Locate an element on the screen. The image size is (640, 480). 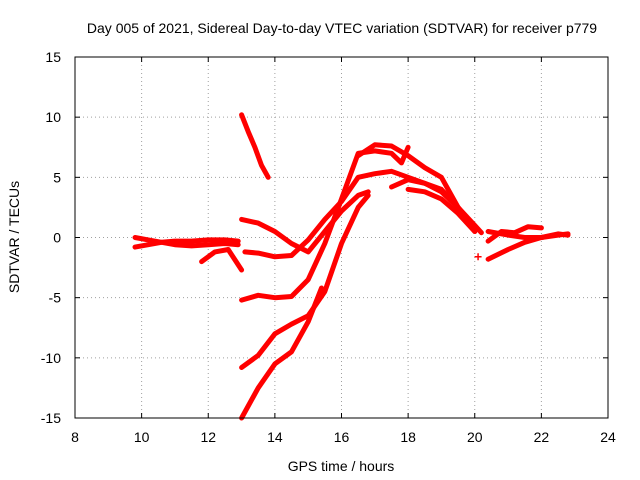
y-tick-label: 10 is located at coordinates (53, 117).